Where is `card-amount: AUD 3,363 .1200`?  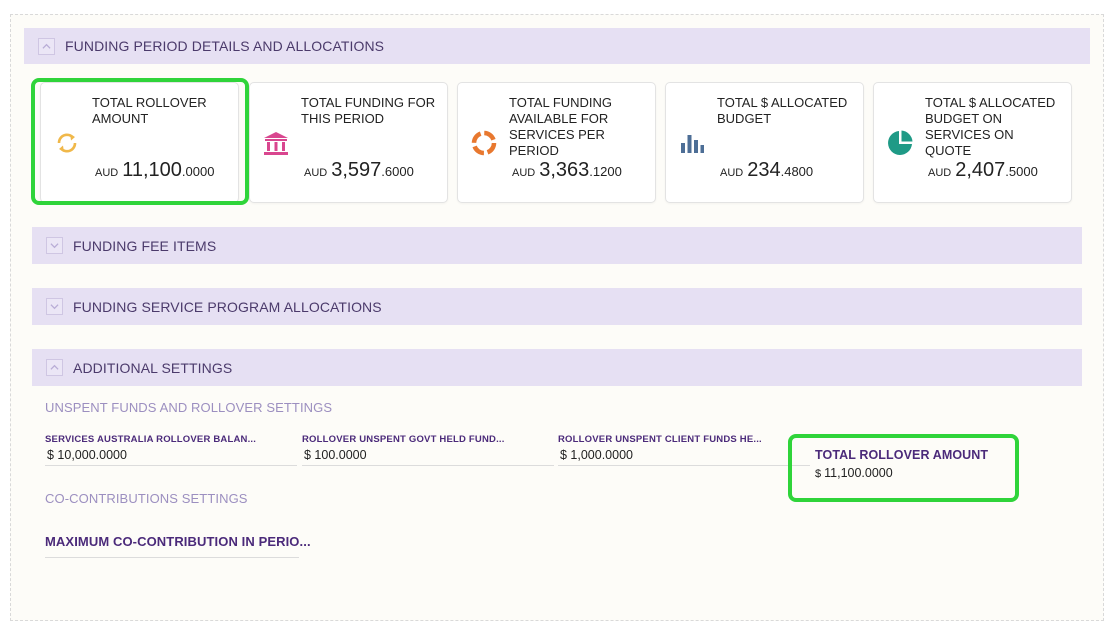
card-amount: AUD 3,363 .1200 is located at coordinates (567, 170).